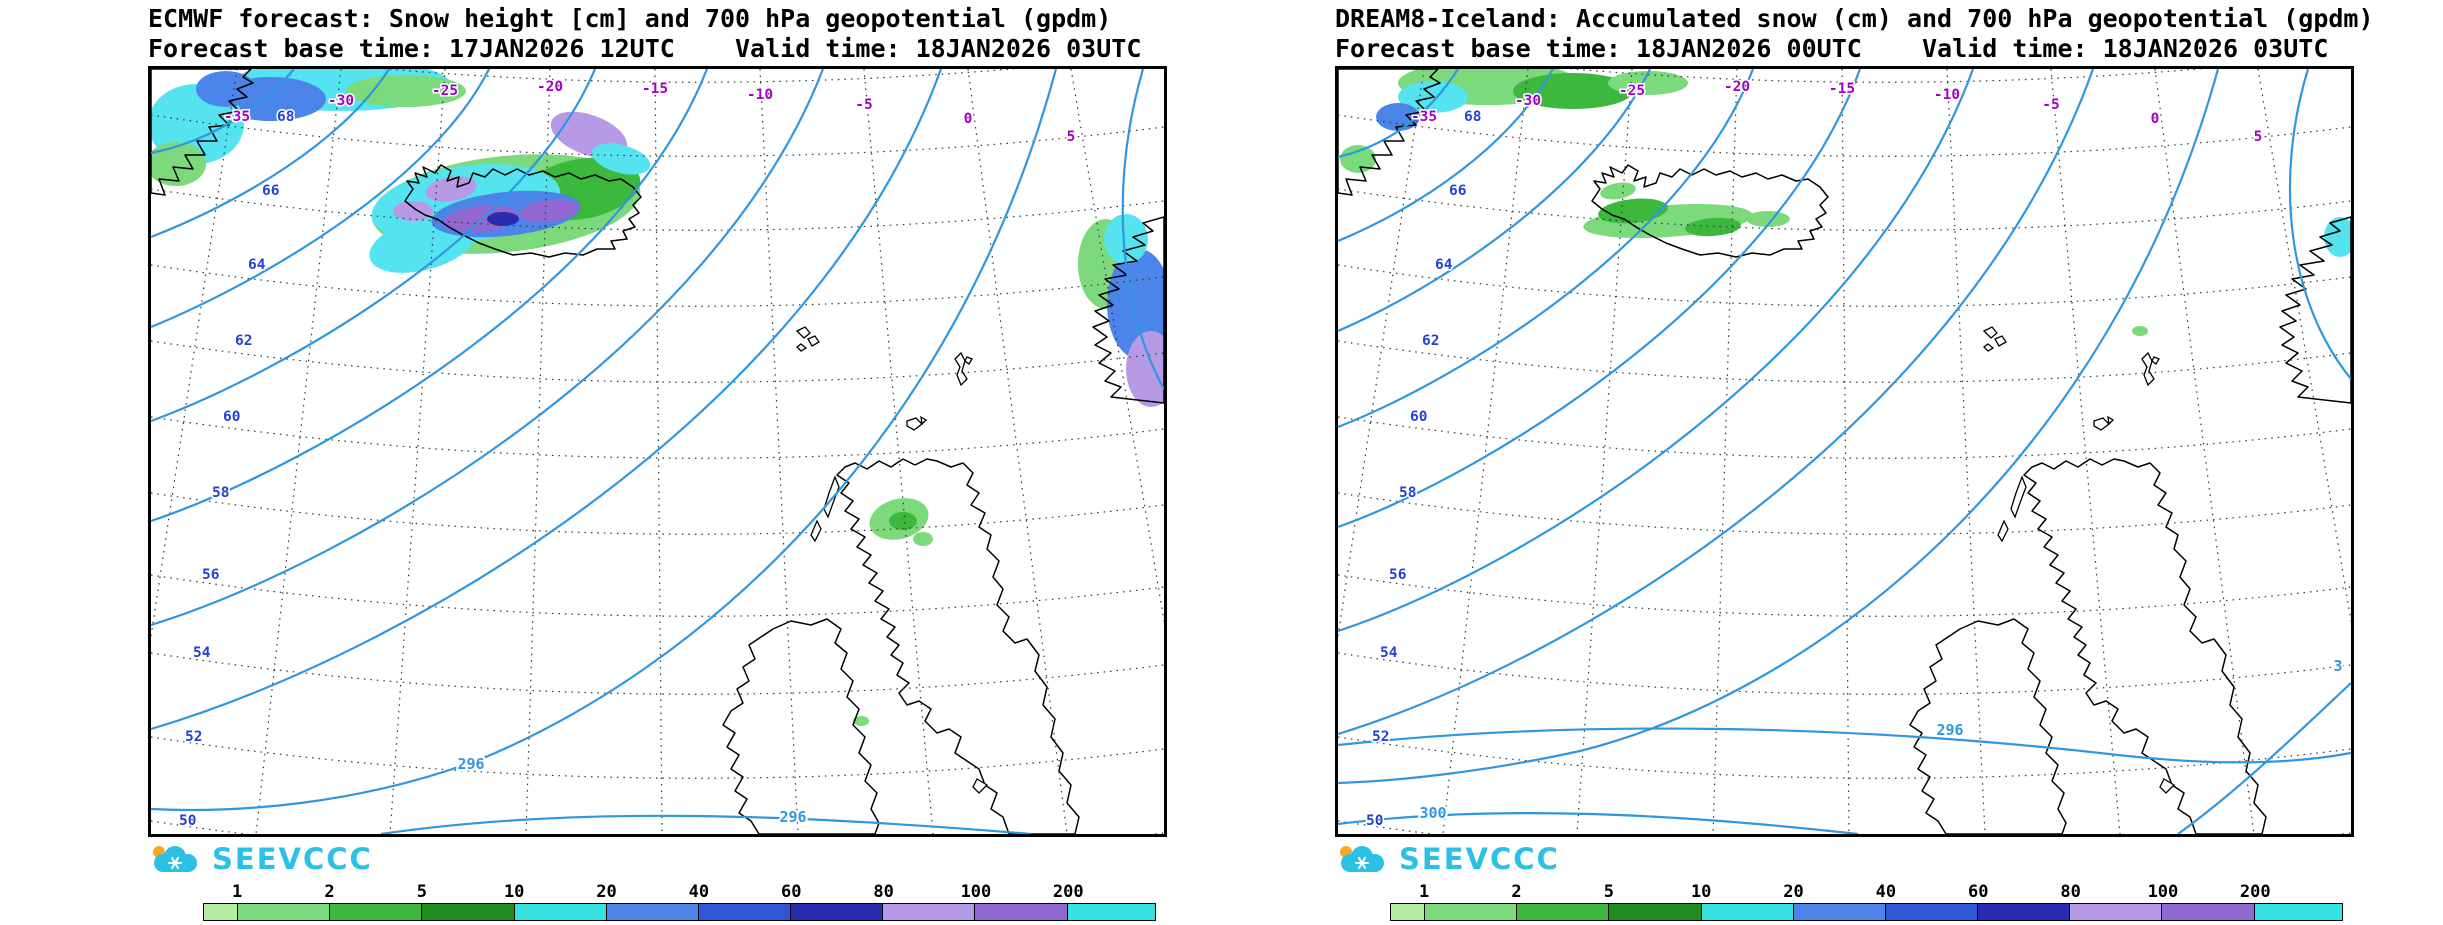 The image size is (2443, 925). What do you see at coordinates (193, 737) in the screenshot?
I see `latitude-label: 52` at bounding box center [193, 737].